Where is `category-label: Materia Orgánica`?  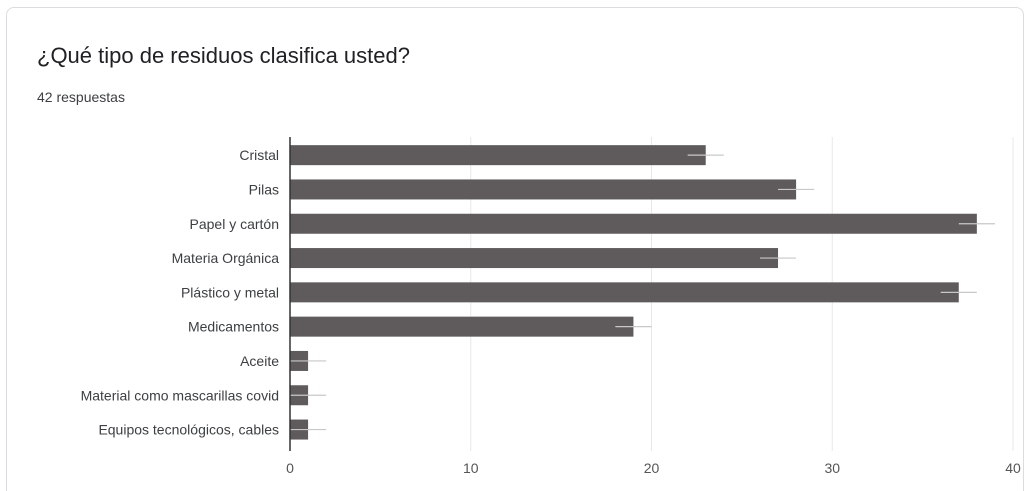 category-label: Materia Orgánica is located at coordinates (226, 258).